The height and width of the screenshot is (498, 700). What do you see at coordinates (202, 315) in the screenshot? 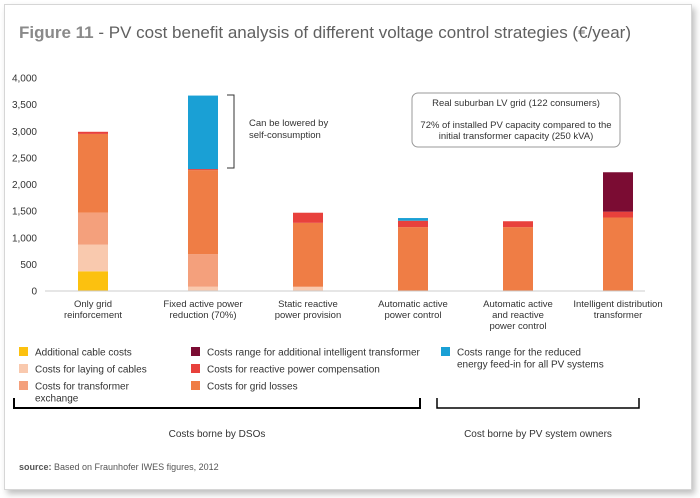
I see `x-category-label: reduction (70%)` at bounding box center [202, 315].